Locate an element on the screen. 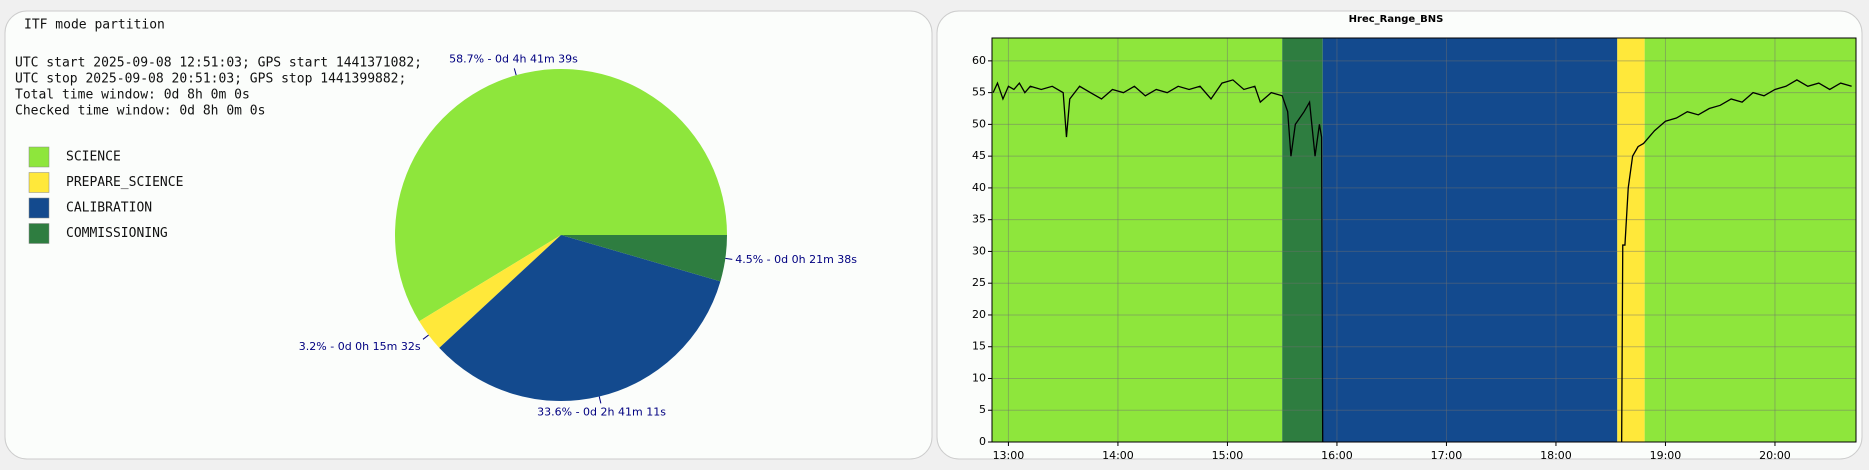  panel-title: ITF mode partition is located at coordinates (94, 25).